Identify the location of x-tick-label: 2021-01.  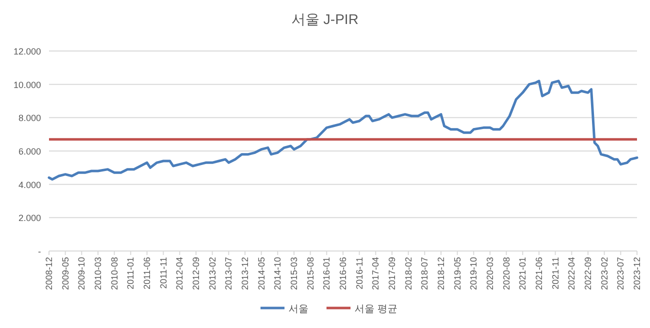
(523, 273).